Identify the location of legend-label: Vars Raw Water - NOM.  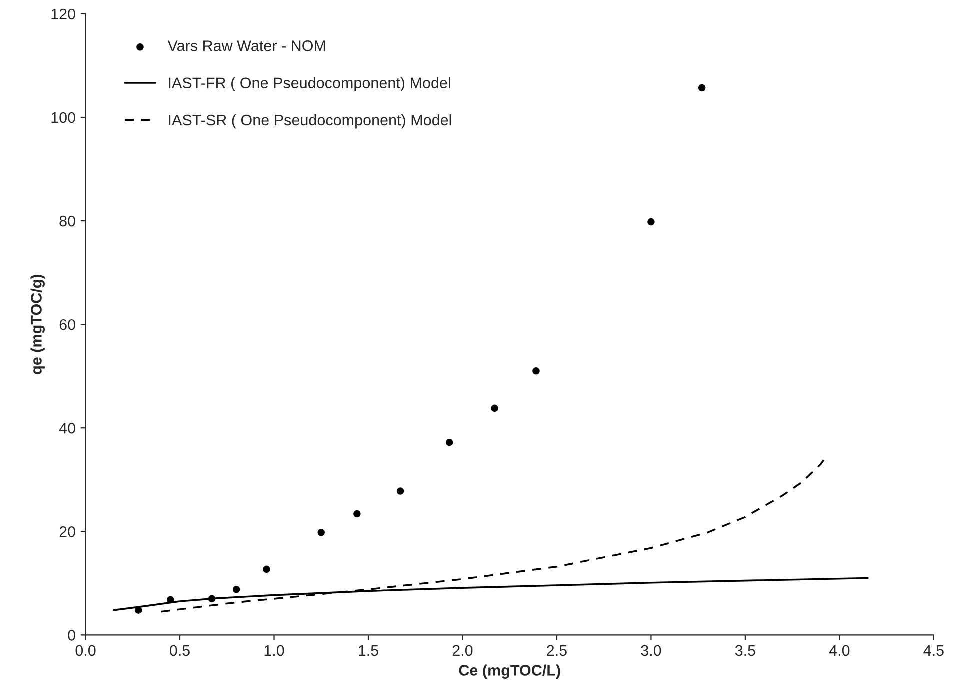
(247, 46).